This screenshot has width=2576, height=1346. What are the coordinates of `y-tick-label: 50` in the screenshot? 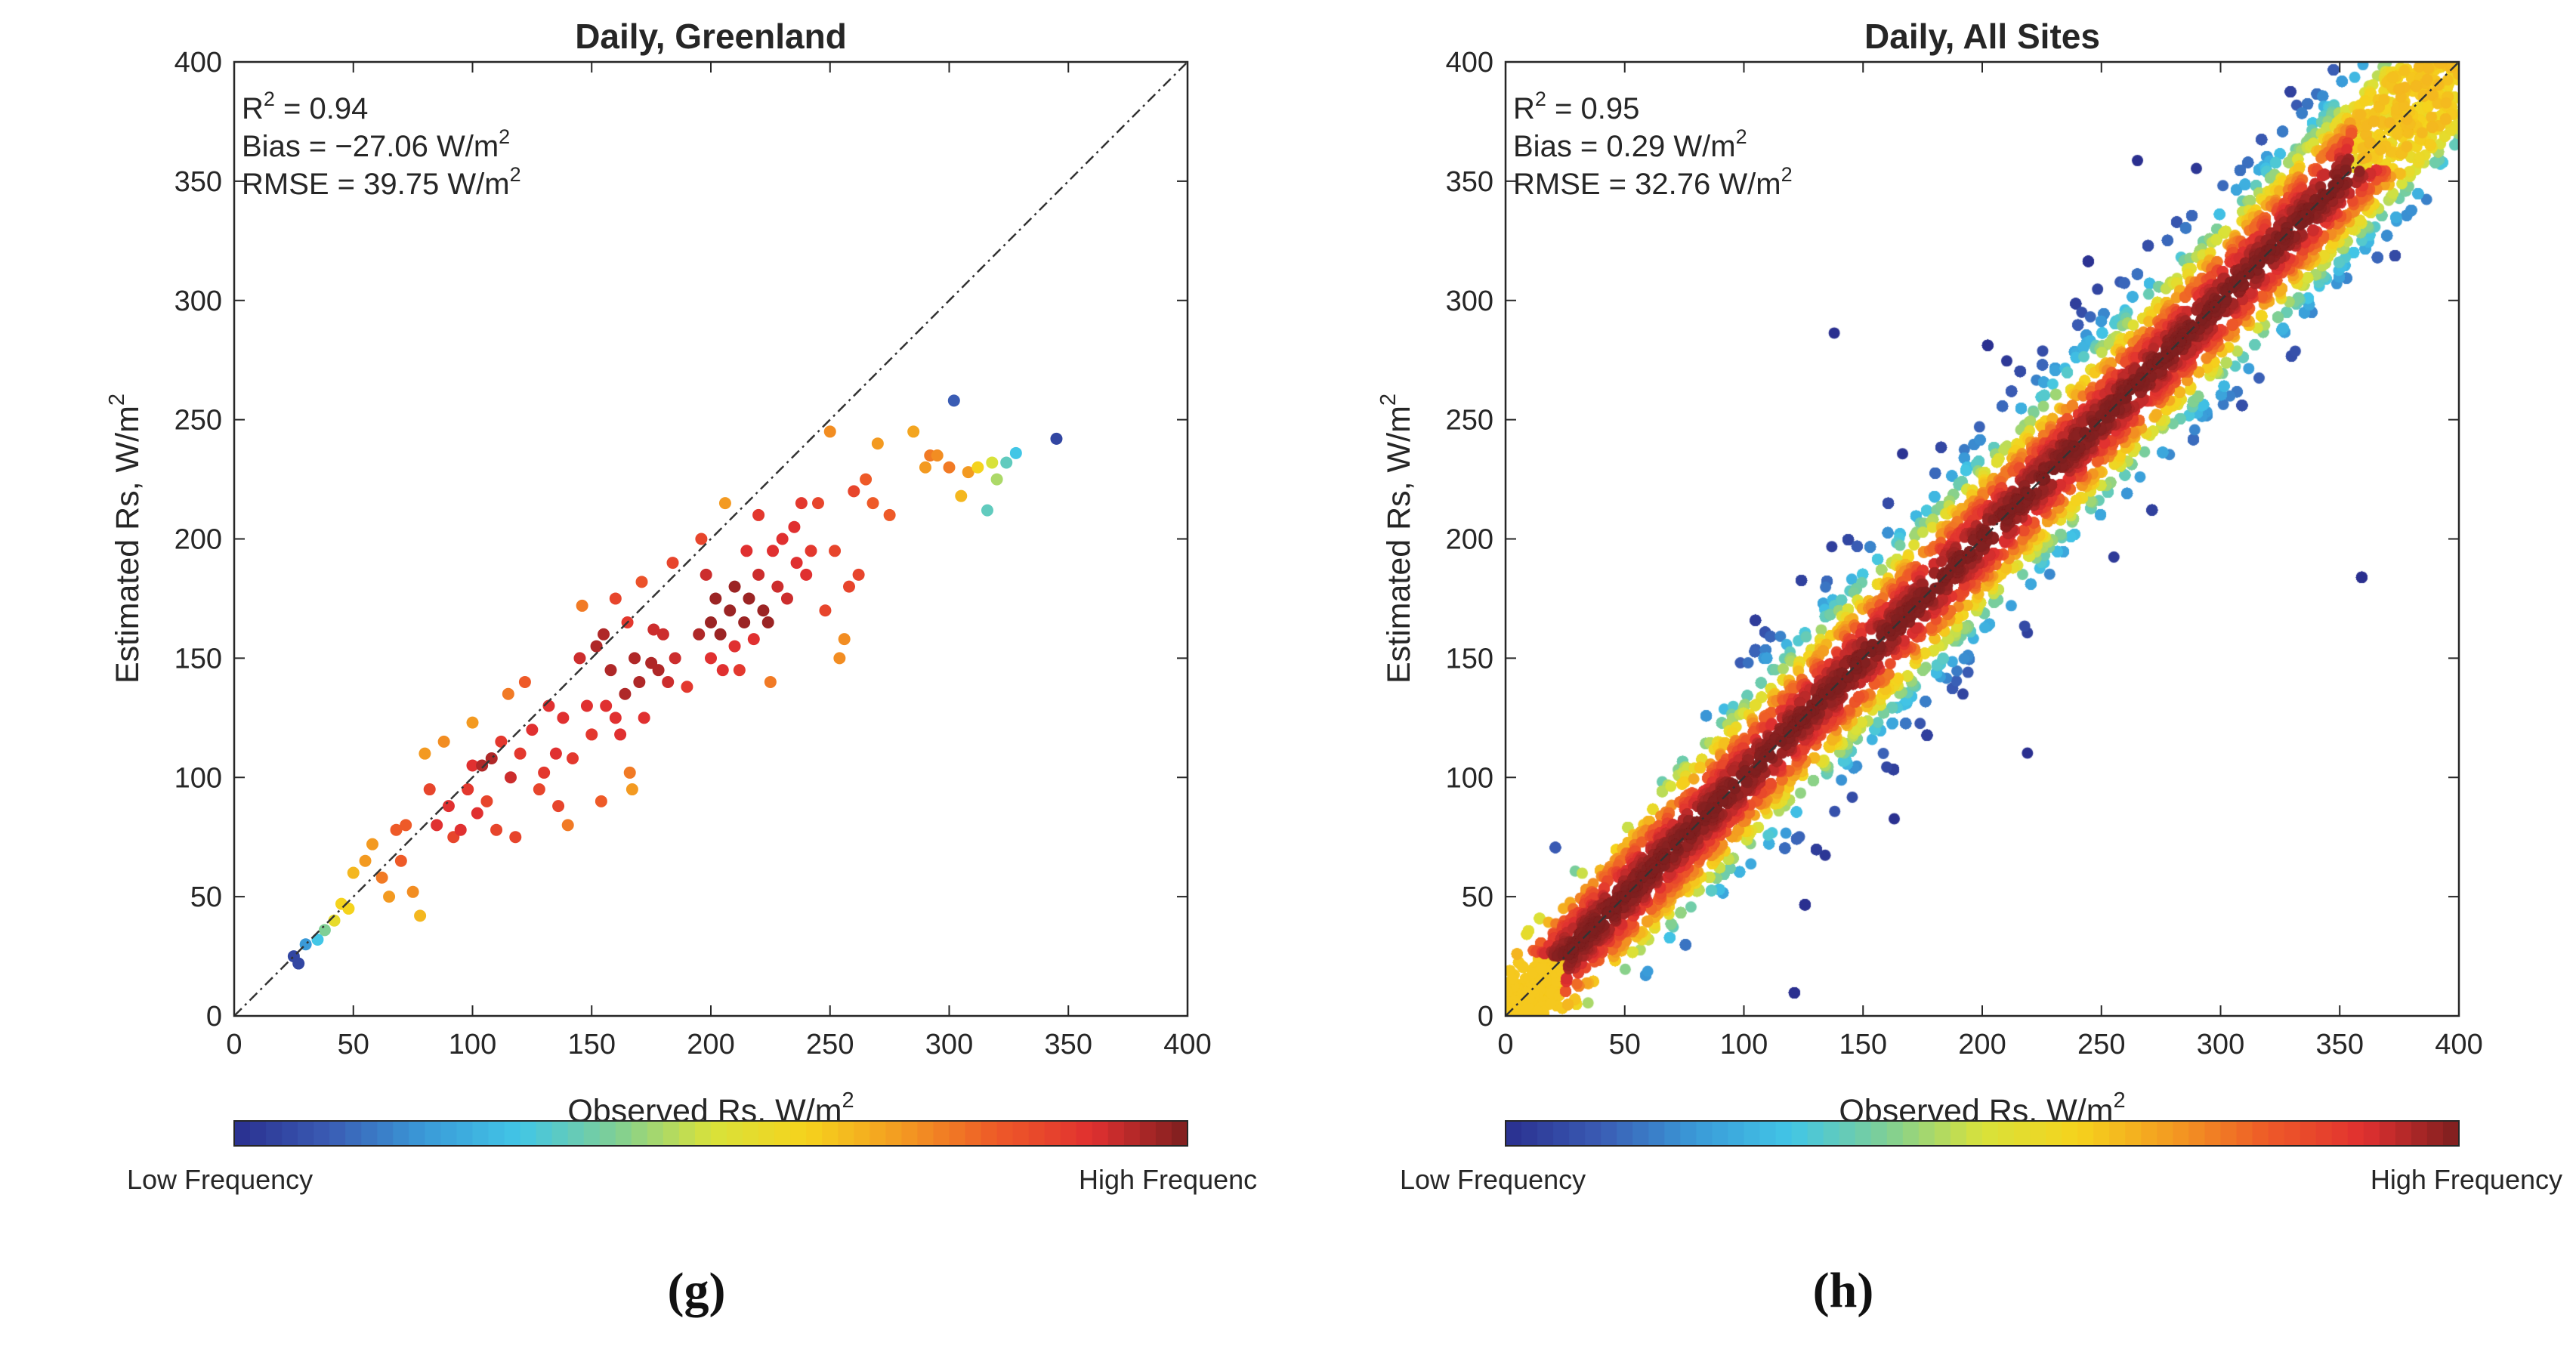 It's located at (1477, 897).